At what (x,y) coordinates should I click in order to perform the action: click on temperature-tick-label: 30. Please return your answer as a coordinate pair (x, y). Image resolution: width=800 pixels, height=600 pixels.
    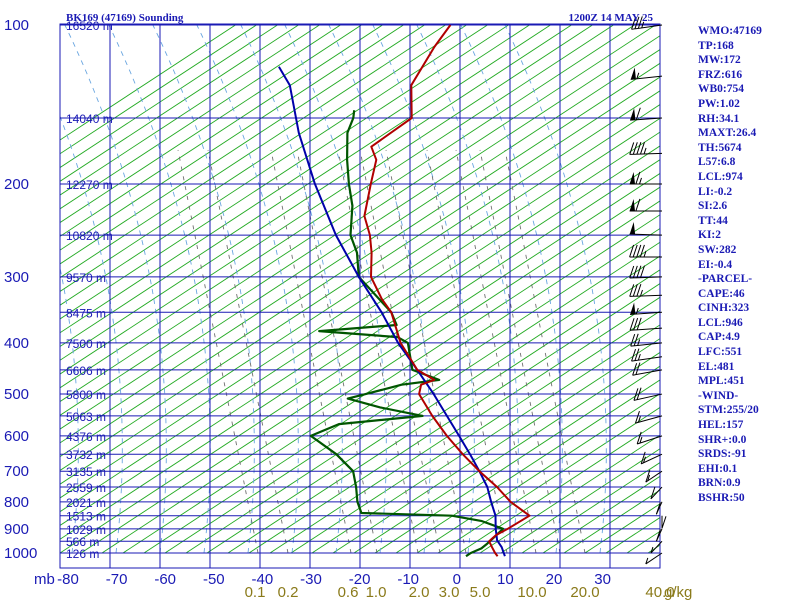
    Looking at the image, I should click on (602, 579).